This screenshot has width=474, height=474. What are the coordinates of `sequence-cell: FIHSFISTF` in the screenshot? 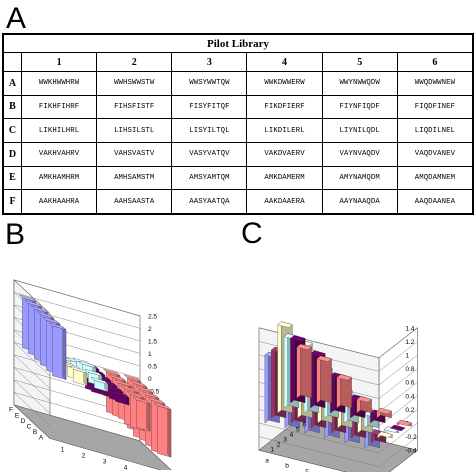 It's located at (134, 107).